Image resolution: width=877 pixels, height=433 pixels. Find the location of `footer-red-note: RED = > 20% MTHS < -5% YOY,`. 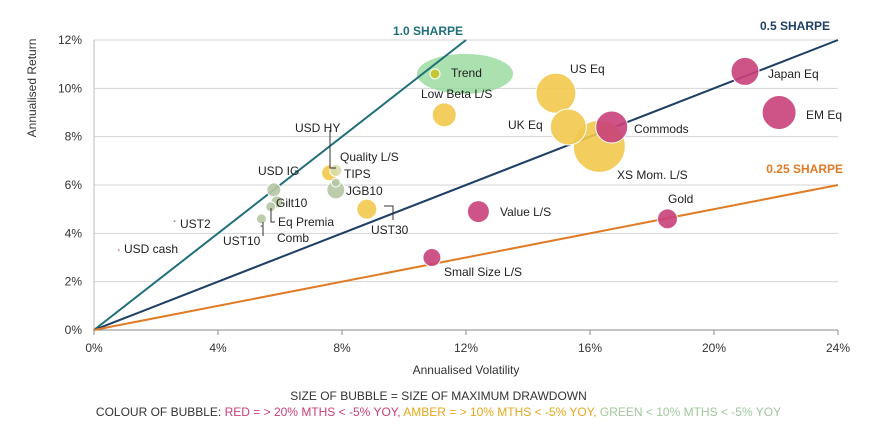

footer-red-note: RED = > 20% MTHS < -5% YOY, is located at coordinates (312, 412).